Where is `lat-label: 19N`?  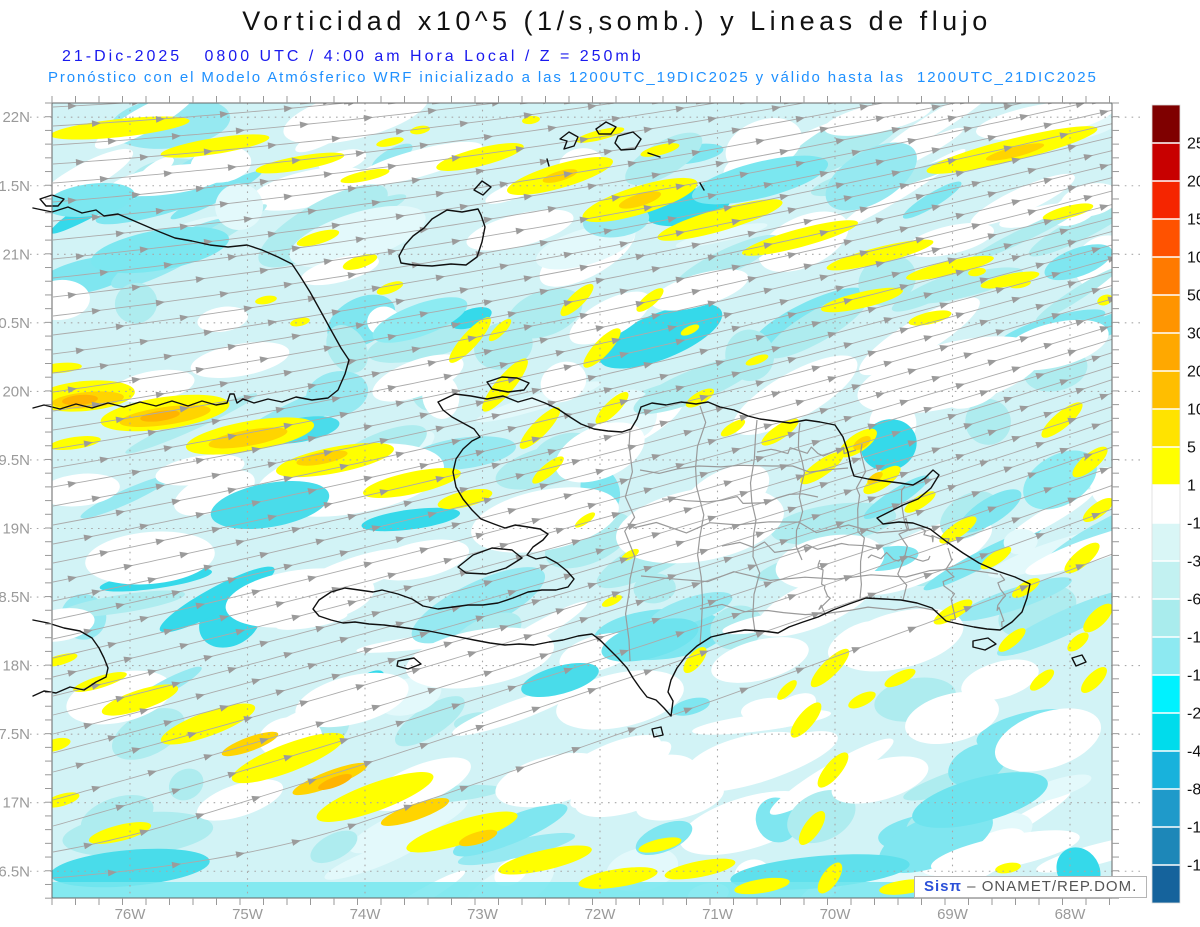 lat-label: 19N is located at coordinates (16, 529).